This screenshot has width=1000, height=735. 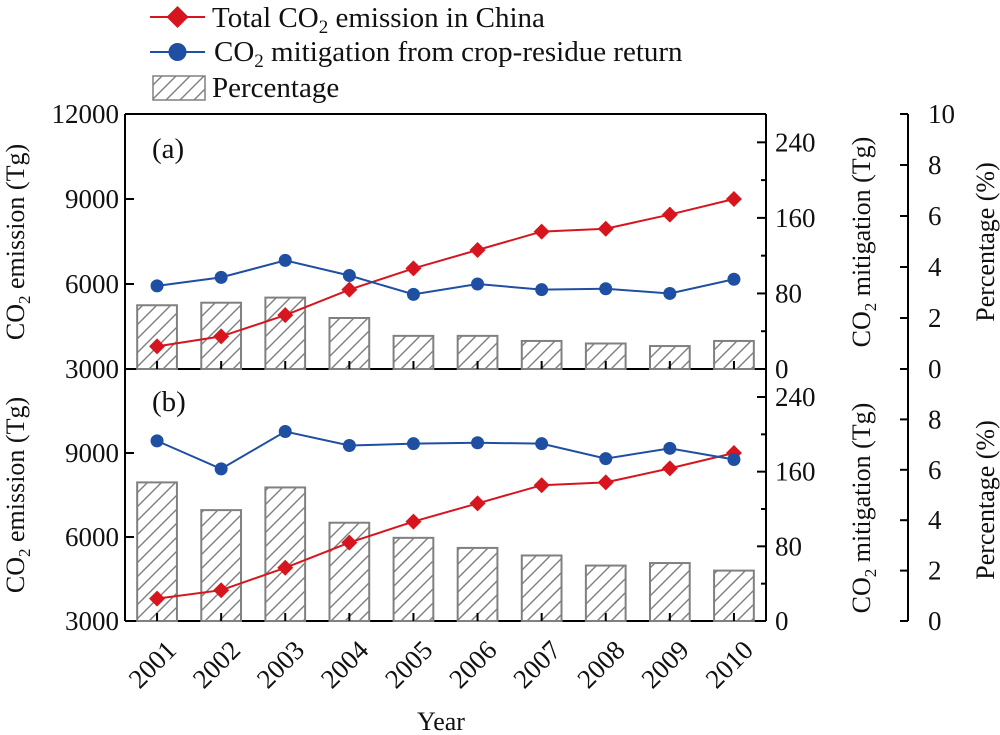 What do you see at coordinates (441, 721) in the screenshot?
I see `x-axis-title: Year` at bounding box center [441, 721].